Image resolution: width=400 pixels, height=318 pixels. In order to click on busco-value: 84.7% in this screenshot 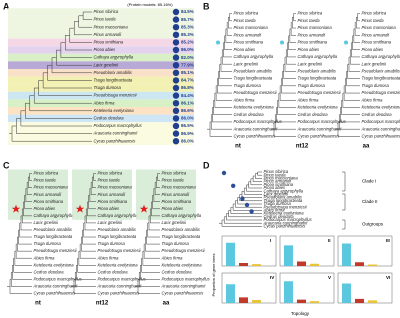, I will do `click(187, 80)`.